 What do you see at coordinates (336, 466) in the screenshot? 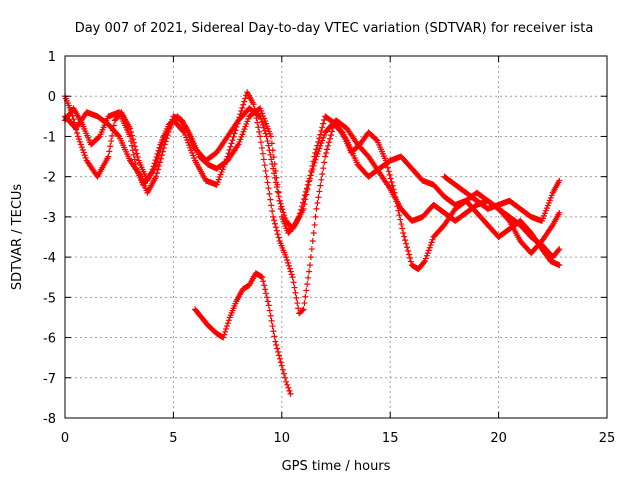
I see `x-axis-label: GPS time / hours` at bounding box center [336, 466].